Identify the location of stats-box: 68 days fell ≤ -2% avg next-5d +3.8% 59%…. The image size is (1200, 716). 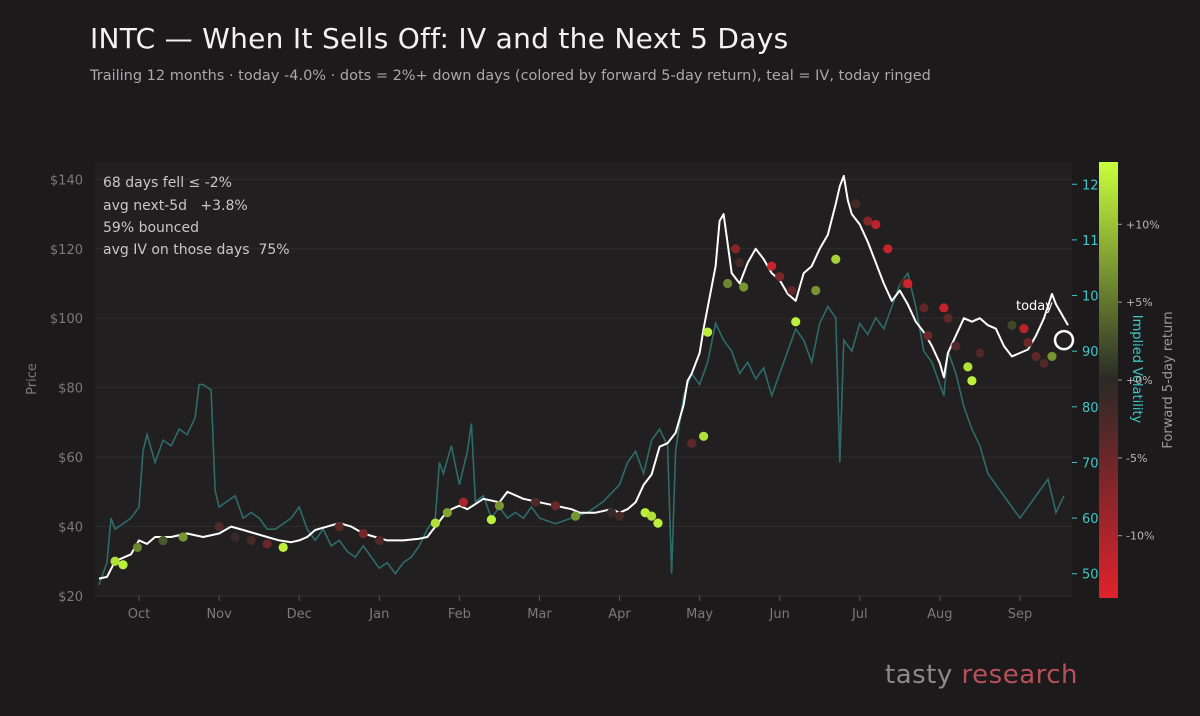
(196, 216).